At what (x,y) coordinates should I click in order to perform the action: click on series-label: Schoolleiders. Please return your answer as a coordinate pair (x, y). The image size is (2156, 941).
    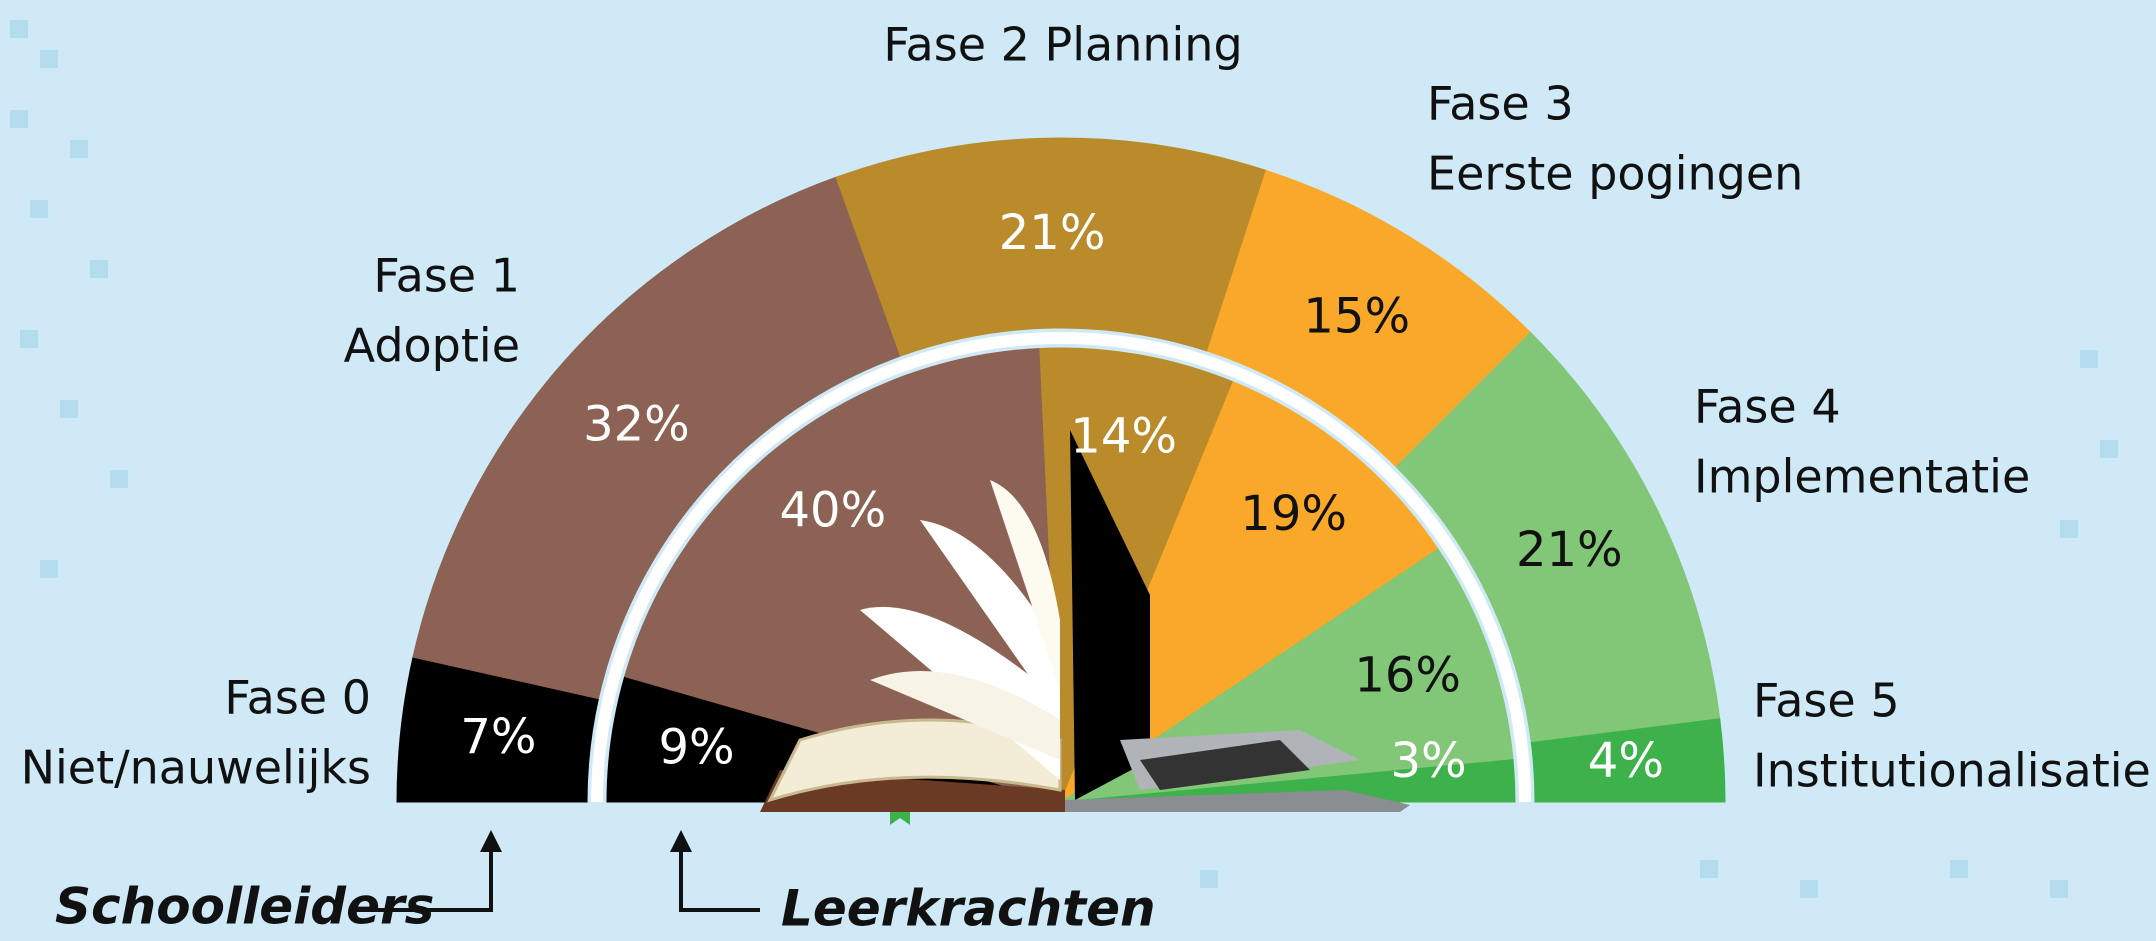
    Looking at the image, I should click on (244, 907).